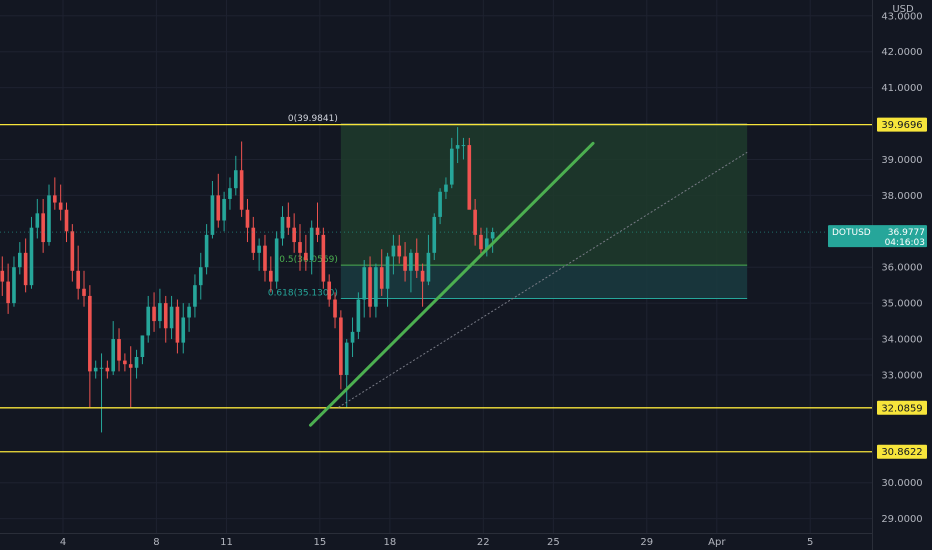 Image resolution: width=932 pixels, height=550 pixels. I want to click on time-tick-label: 25, so click(553, 542).